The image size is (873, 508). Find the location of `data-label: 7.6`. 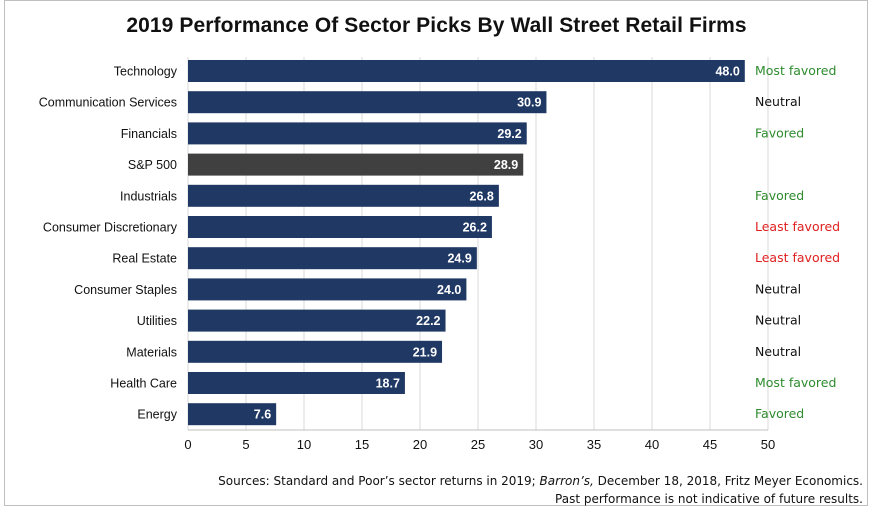

data-label: 7.6 is located at coordinates (262, 415).